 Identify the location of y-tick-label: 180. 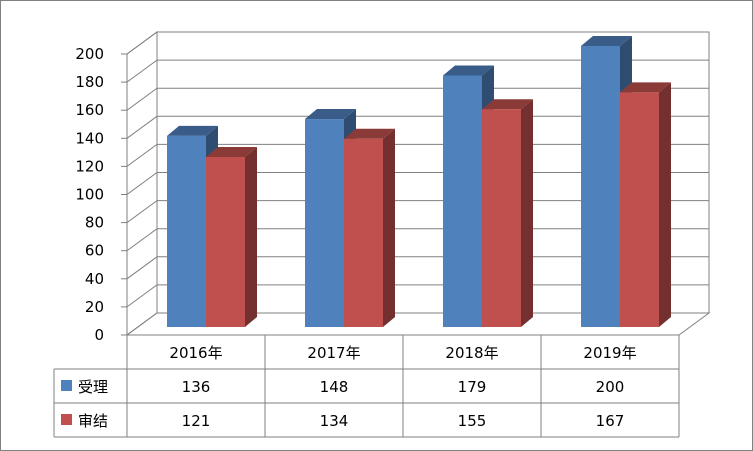
(89, 82).